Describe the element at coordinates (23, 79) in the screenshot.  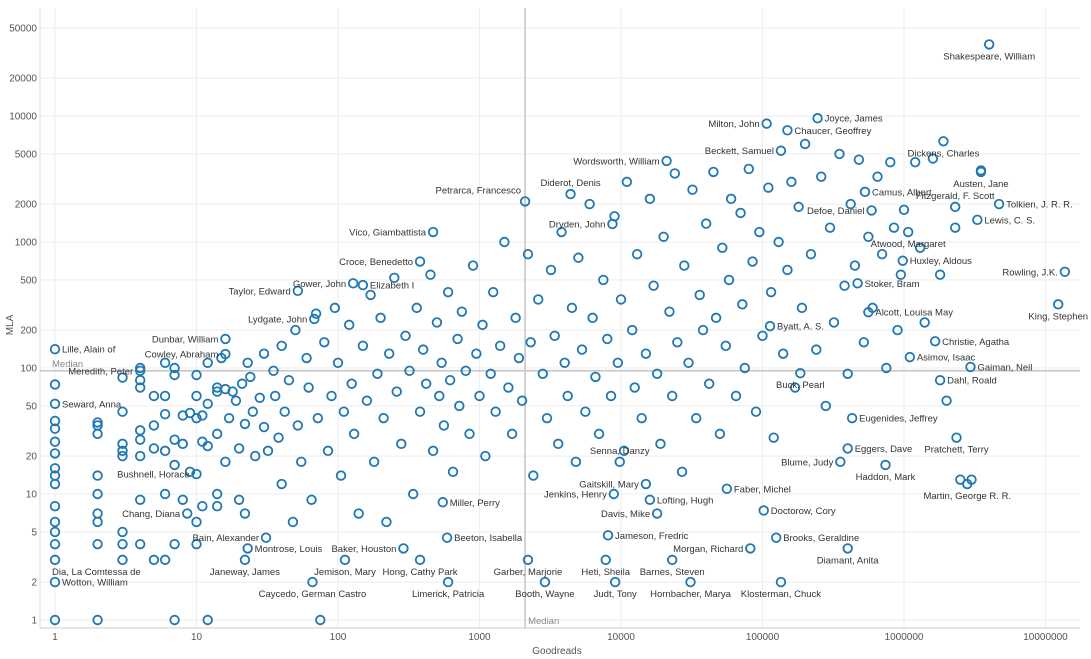
I see `y-tick-label: 20000` at that location.